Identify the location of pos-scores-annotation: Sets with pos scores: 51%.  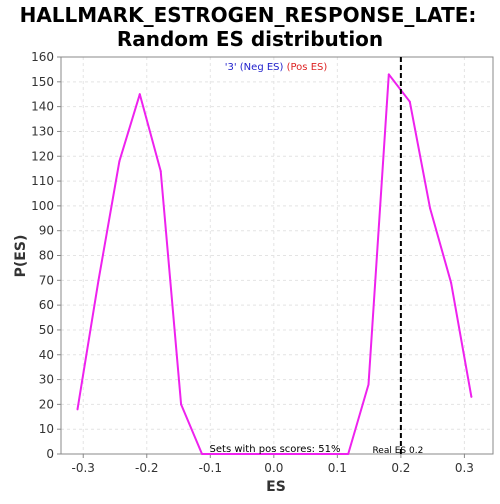
(275, 449).